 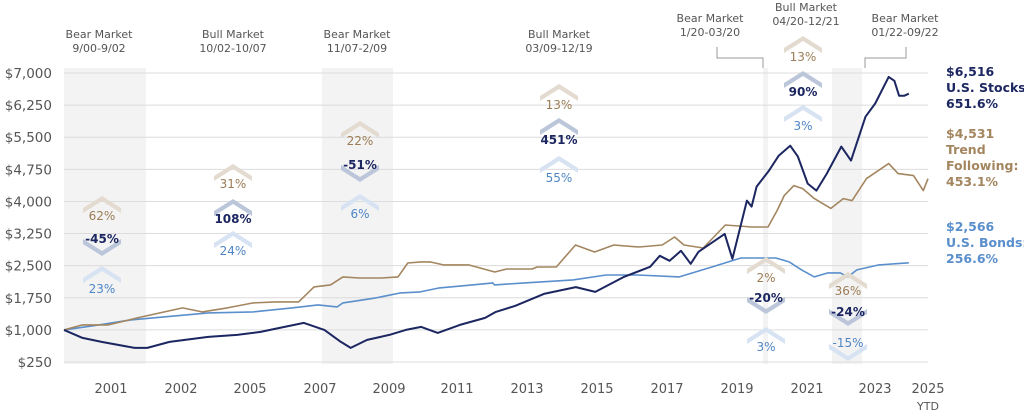 What do you see at coordinates (558, 48) in the screenshot?
I see `period-range-label: 03/09-12/19` at bounding box center [558, 48].